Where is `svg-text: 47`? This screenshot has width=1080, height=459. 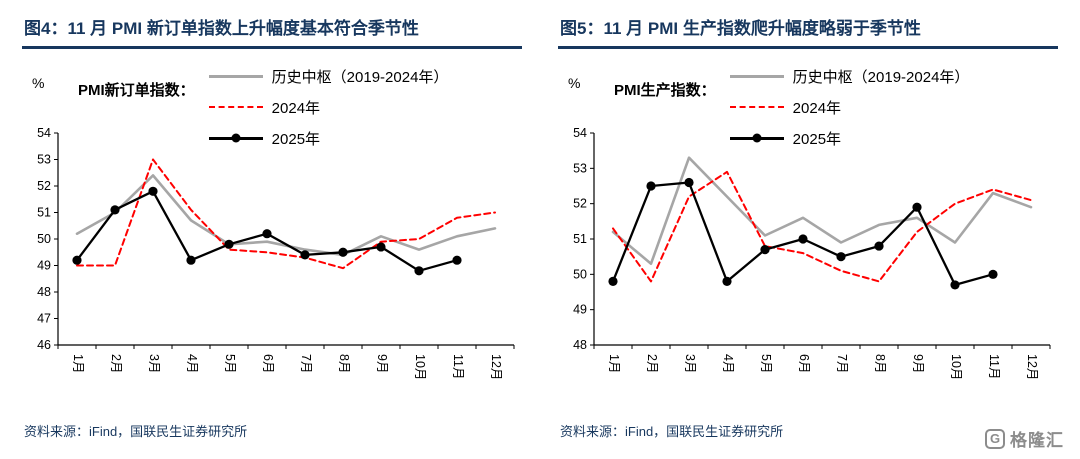 svg-text: 47 is located at coordinates (44, 319).